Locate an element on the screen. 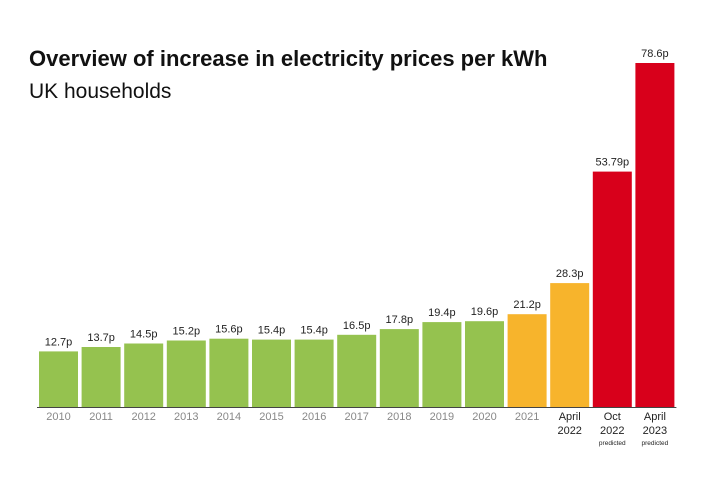 The width and height of the screenshot is (720, 480). x-tick-label-4-0: 2014 is located at coordinates (229, 417).